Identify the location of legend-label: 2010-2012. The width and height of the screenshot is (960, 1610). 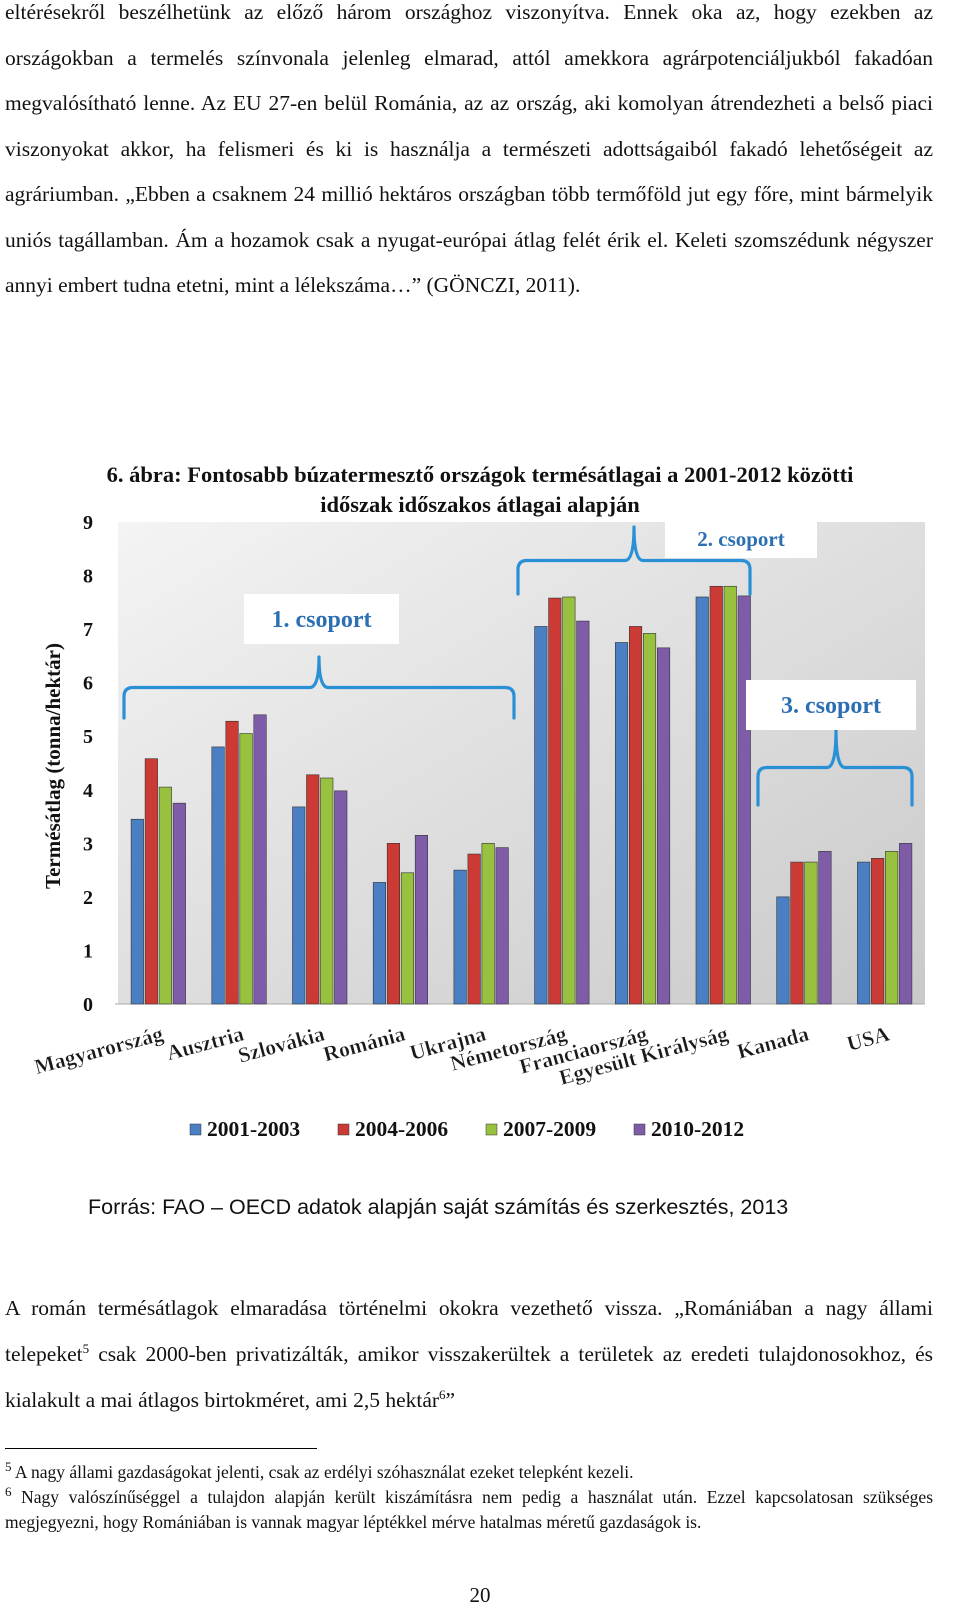
(697, 1129).